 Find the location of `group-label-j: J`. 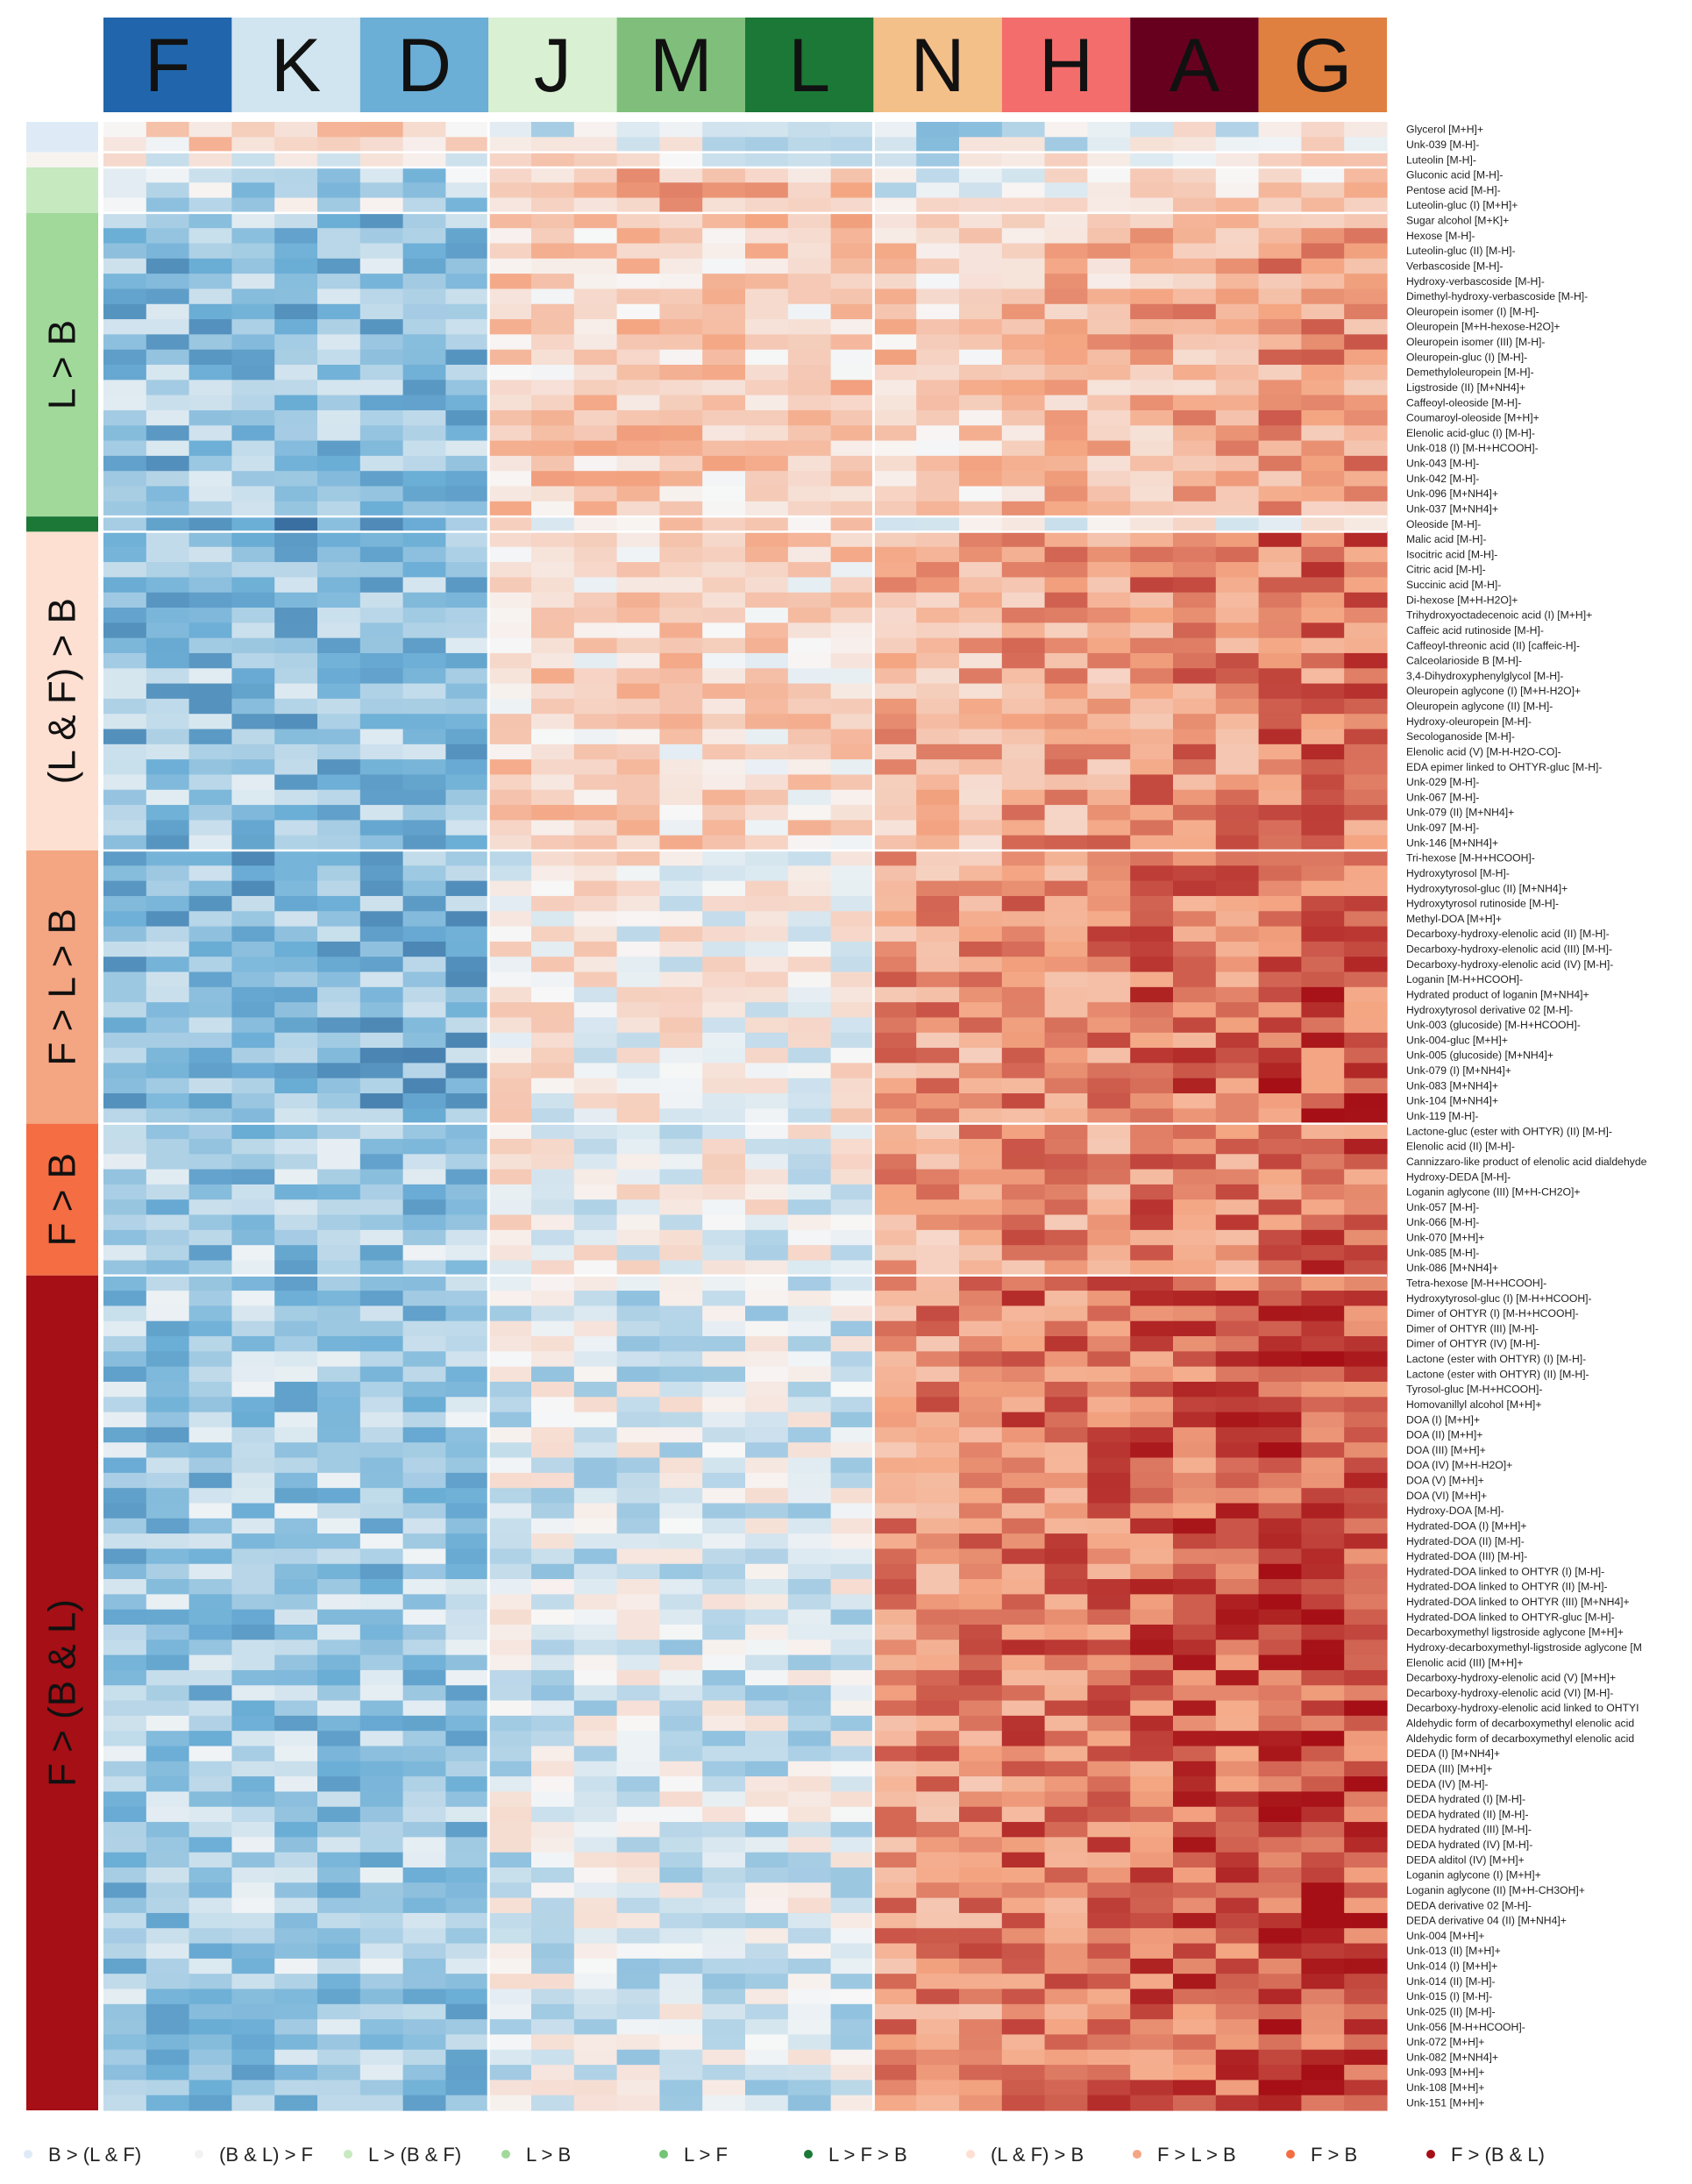

group-label-j: J is located at coordinates (553, 66).